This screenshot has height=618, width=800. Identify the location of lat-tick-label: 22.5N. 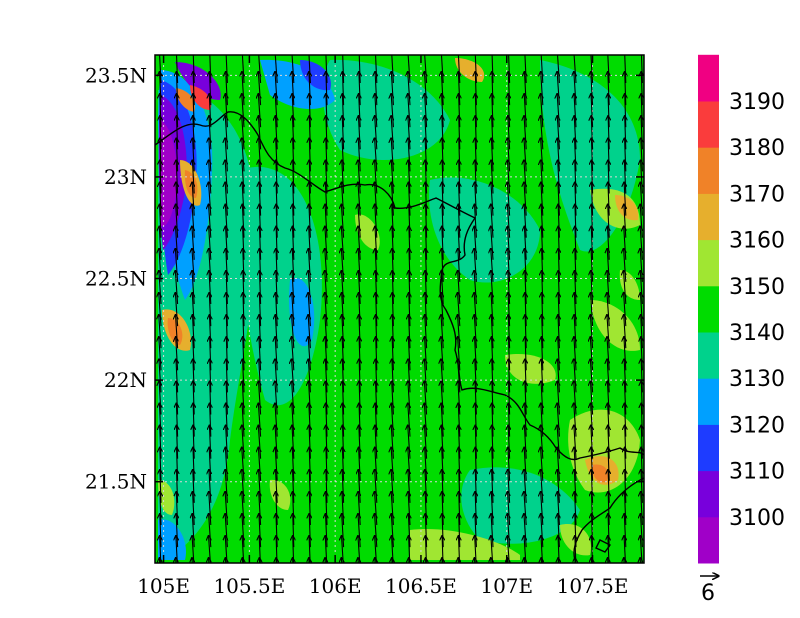
(116, 279).